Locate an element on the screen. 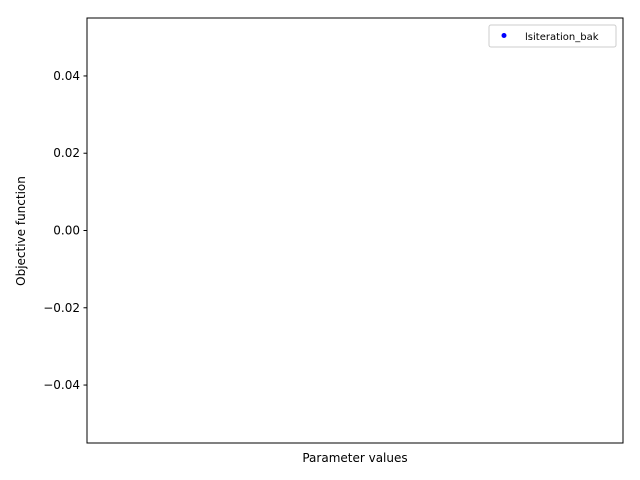  y-tick-label: 0.02 is located at coordinates (66, 153).